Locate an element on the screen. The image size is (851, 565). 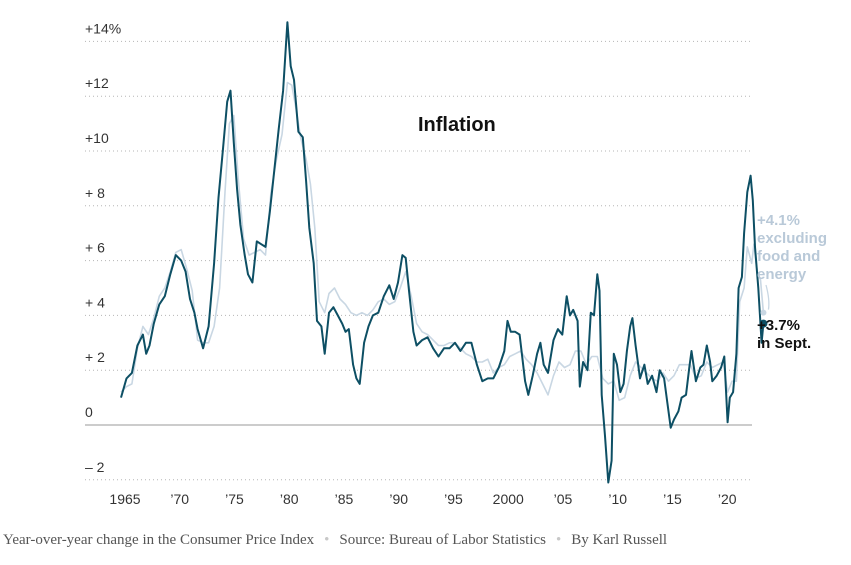
core-annotation-line: +4.1% is located at coordinates (778, 220).